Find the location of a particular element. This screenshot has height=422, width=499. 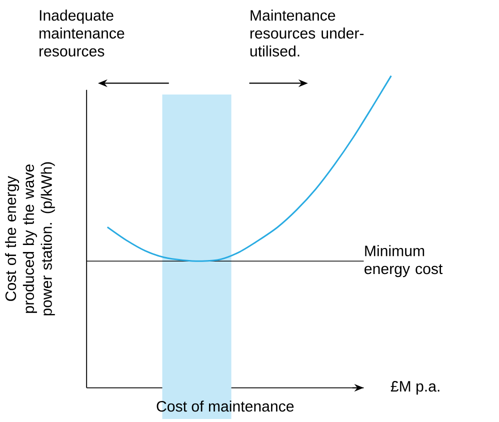

x-axis-title: Cost of maintenance is located at coordinates (225, 406).